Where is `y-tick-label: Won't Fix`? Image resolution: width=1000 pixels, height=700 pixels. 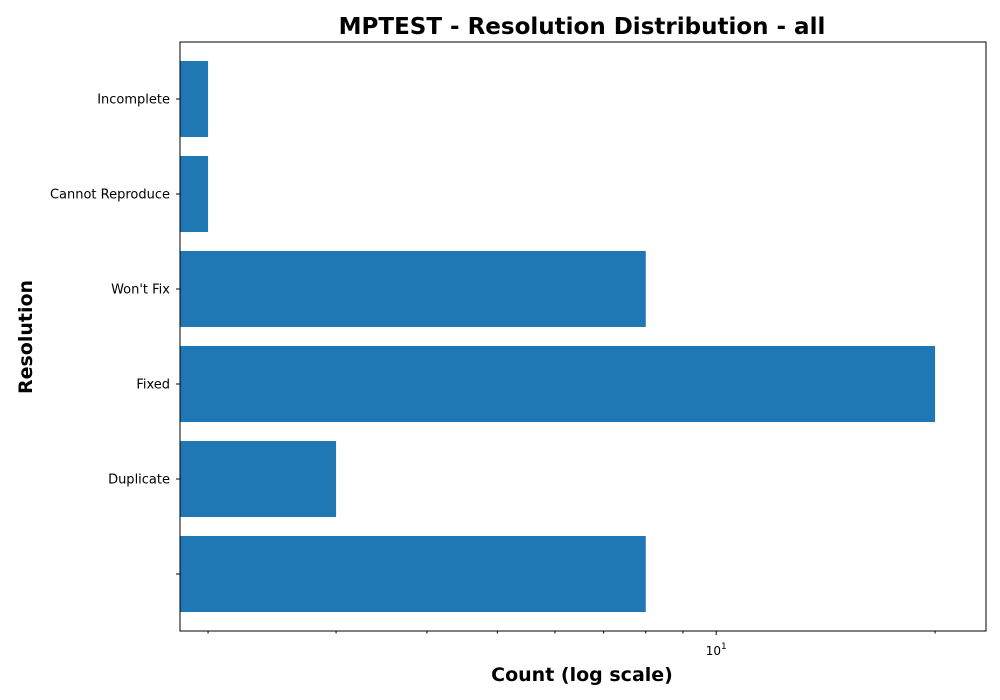
y-tick-label: Won't Fix is located at coordinates (140, 290).